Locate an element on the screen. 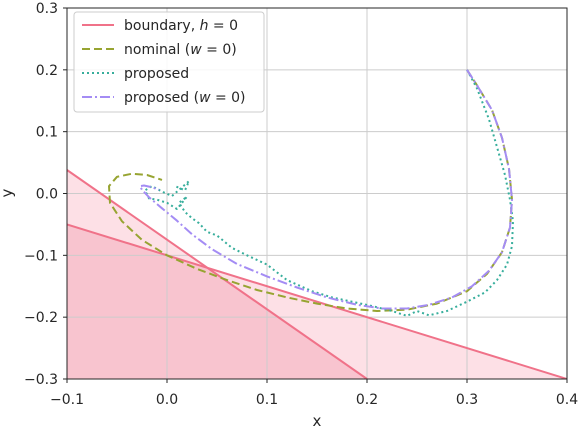 The height and width of the screenshot is (433, 586). y-tick-label: −0.1 is located at coordinates (41, 256).